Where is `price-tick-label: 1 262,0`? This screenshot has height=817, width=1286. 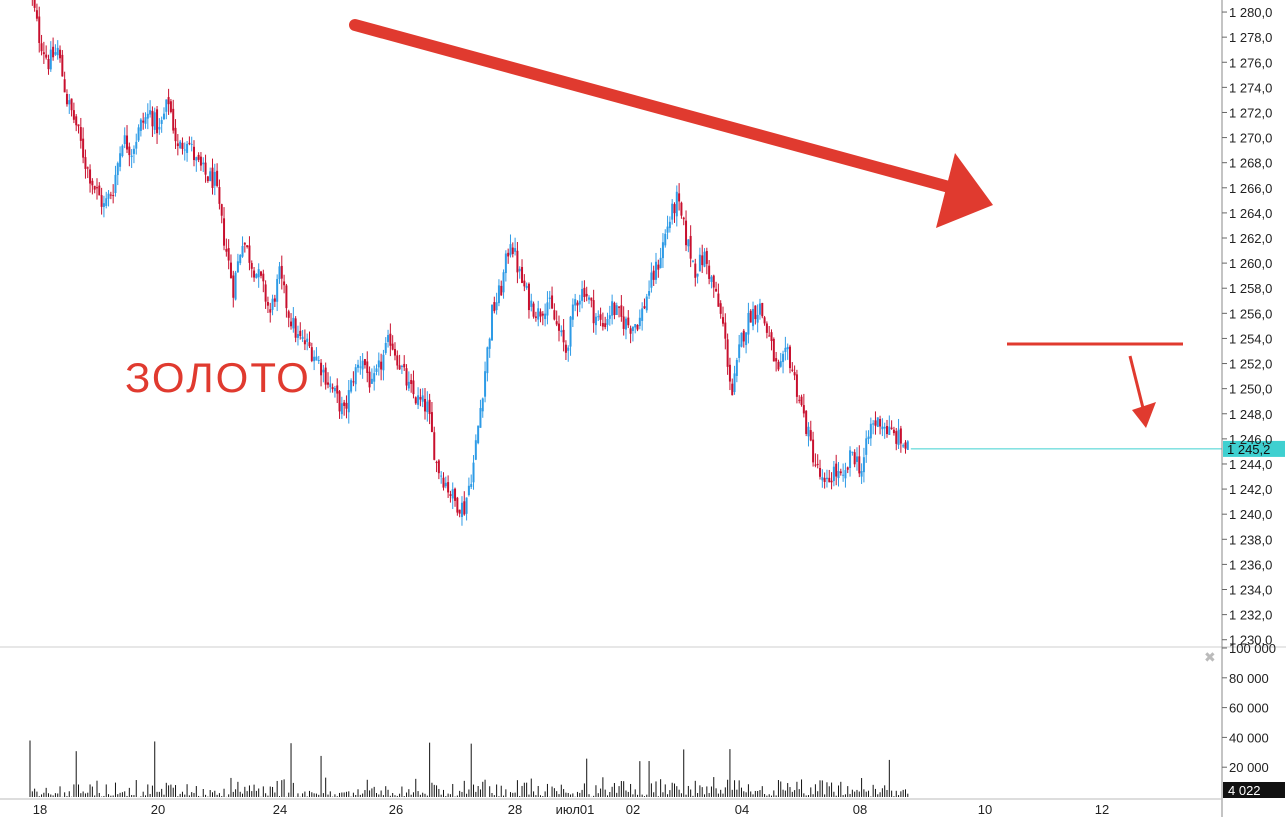
price-tick-label: 1 262,0 is located at coordinates (1250, 238).